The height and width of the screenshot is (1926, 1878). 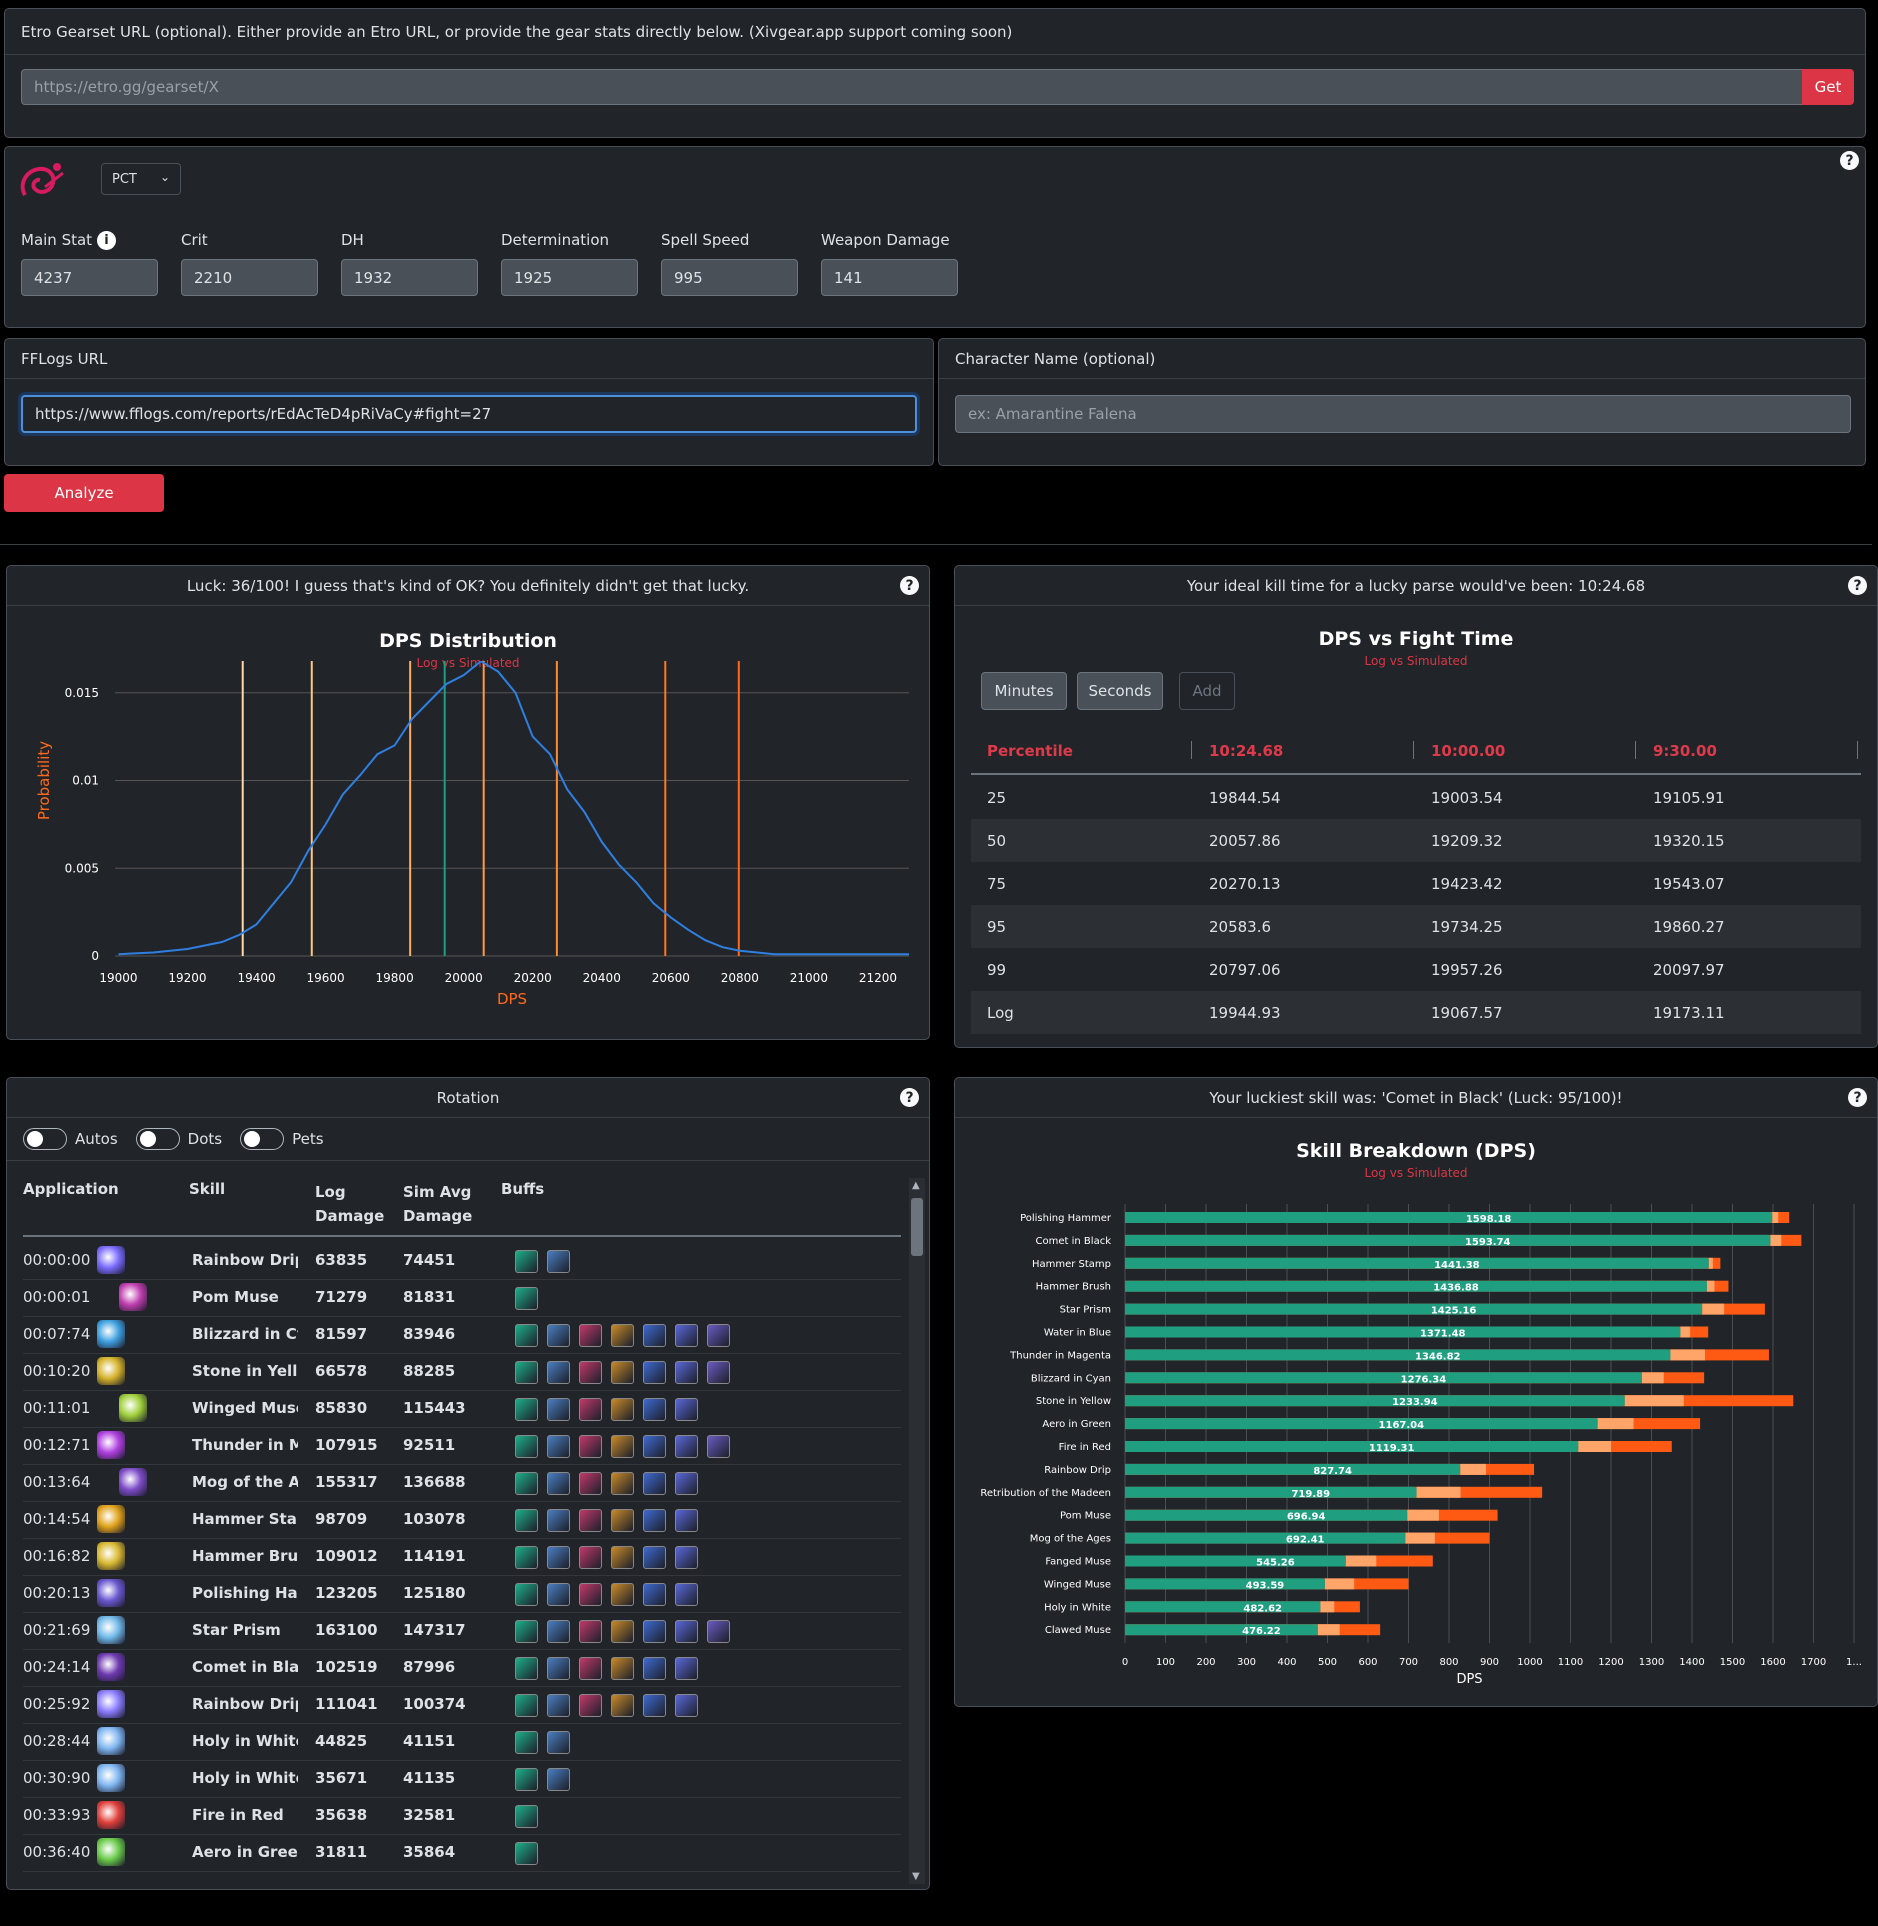 I want to click on x-tick-label: 19400, so click(x=256, y=978).